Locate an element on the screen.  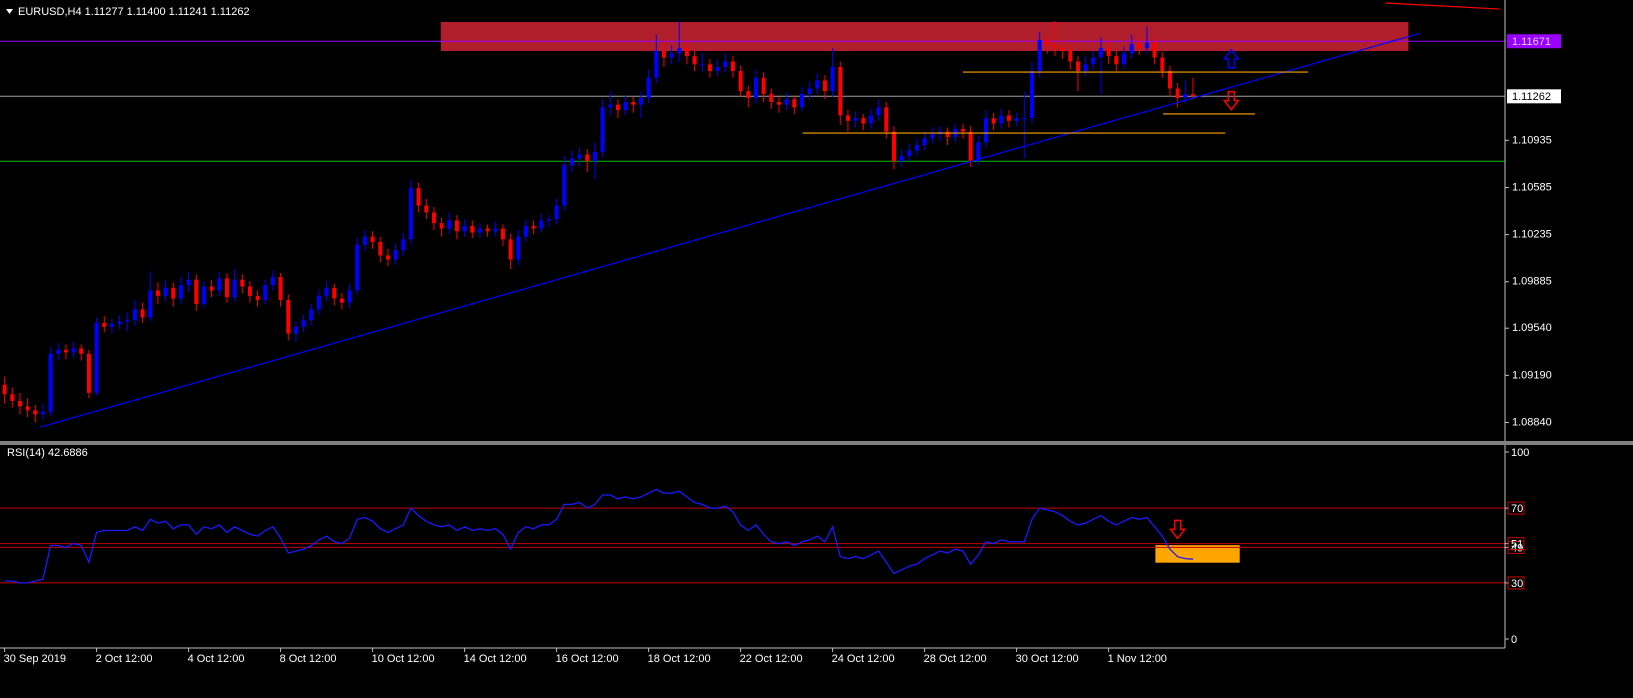
y-tick-label: 1.09540 is located at coordinates (1532, 328).